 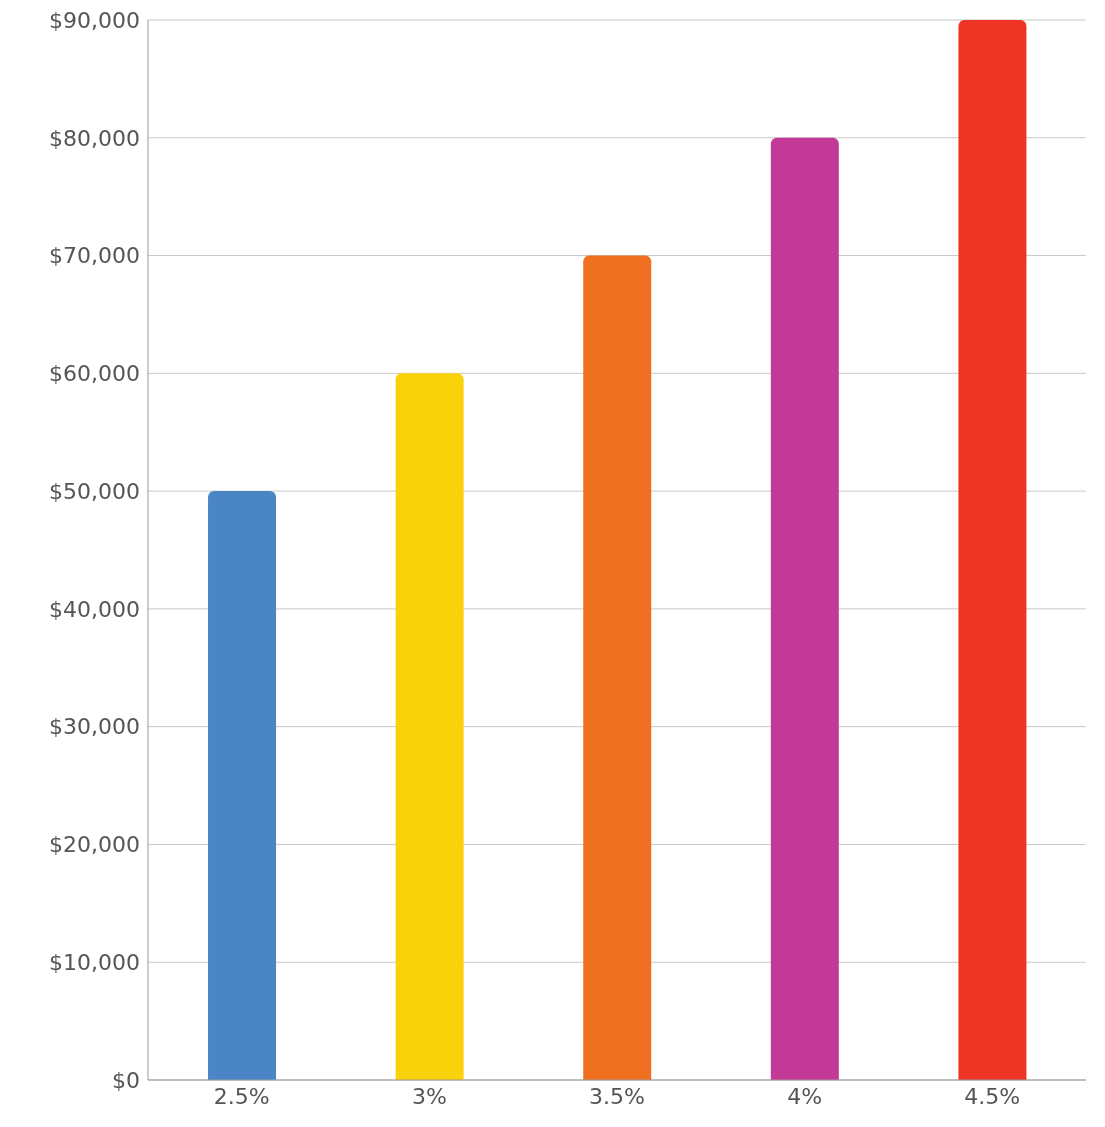 I want to click on y-tick-label: $0, so click(x=126, y=1080).